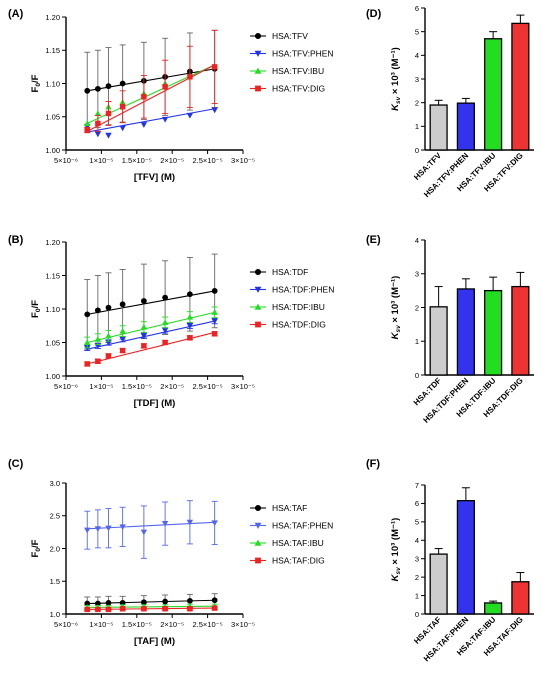 This screenshot has height=689, width=550. What do you see at coordinates (302, 526) in the screenshot?
I see `legend-label: HSA:TAF:PHEN` at bounding box center [302, 526].